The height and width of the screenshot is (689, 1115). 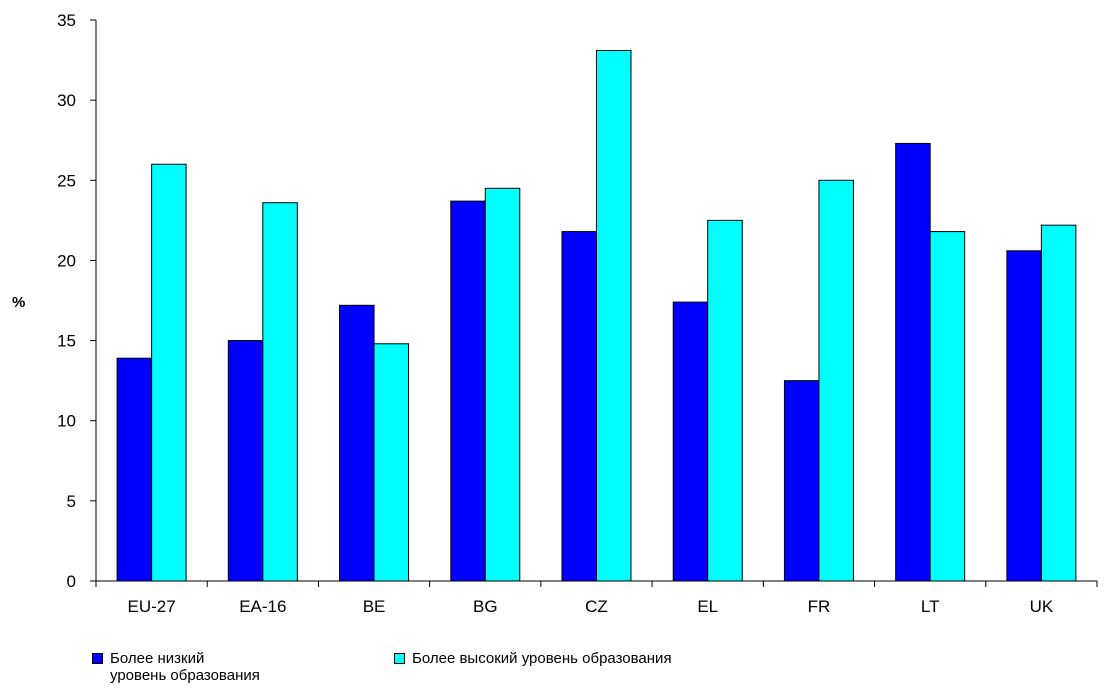 I want to click on bar-high-be, so click(x=391, y=462).